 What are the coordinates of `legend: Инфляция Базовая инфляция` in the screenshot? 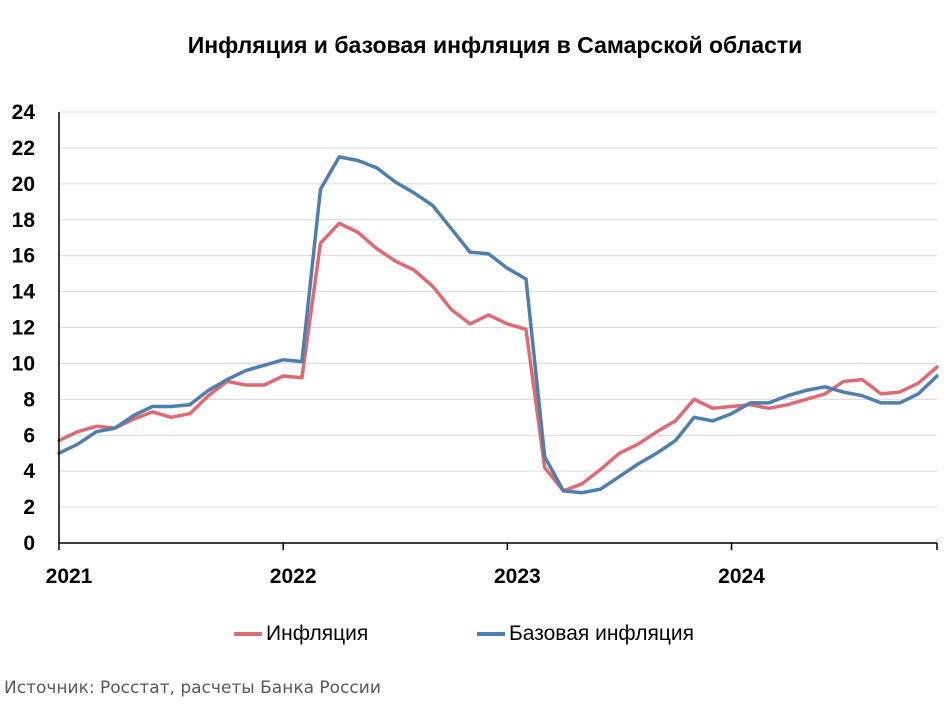 It's located at (475, 637).